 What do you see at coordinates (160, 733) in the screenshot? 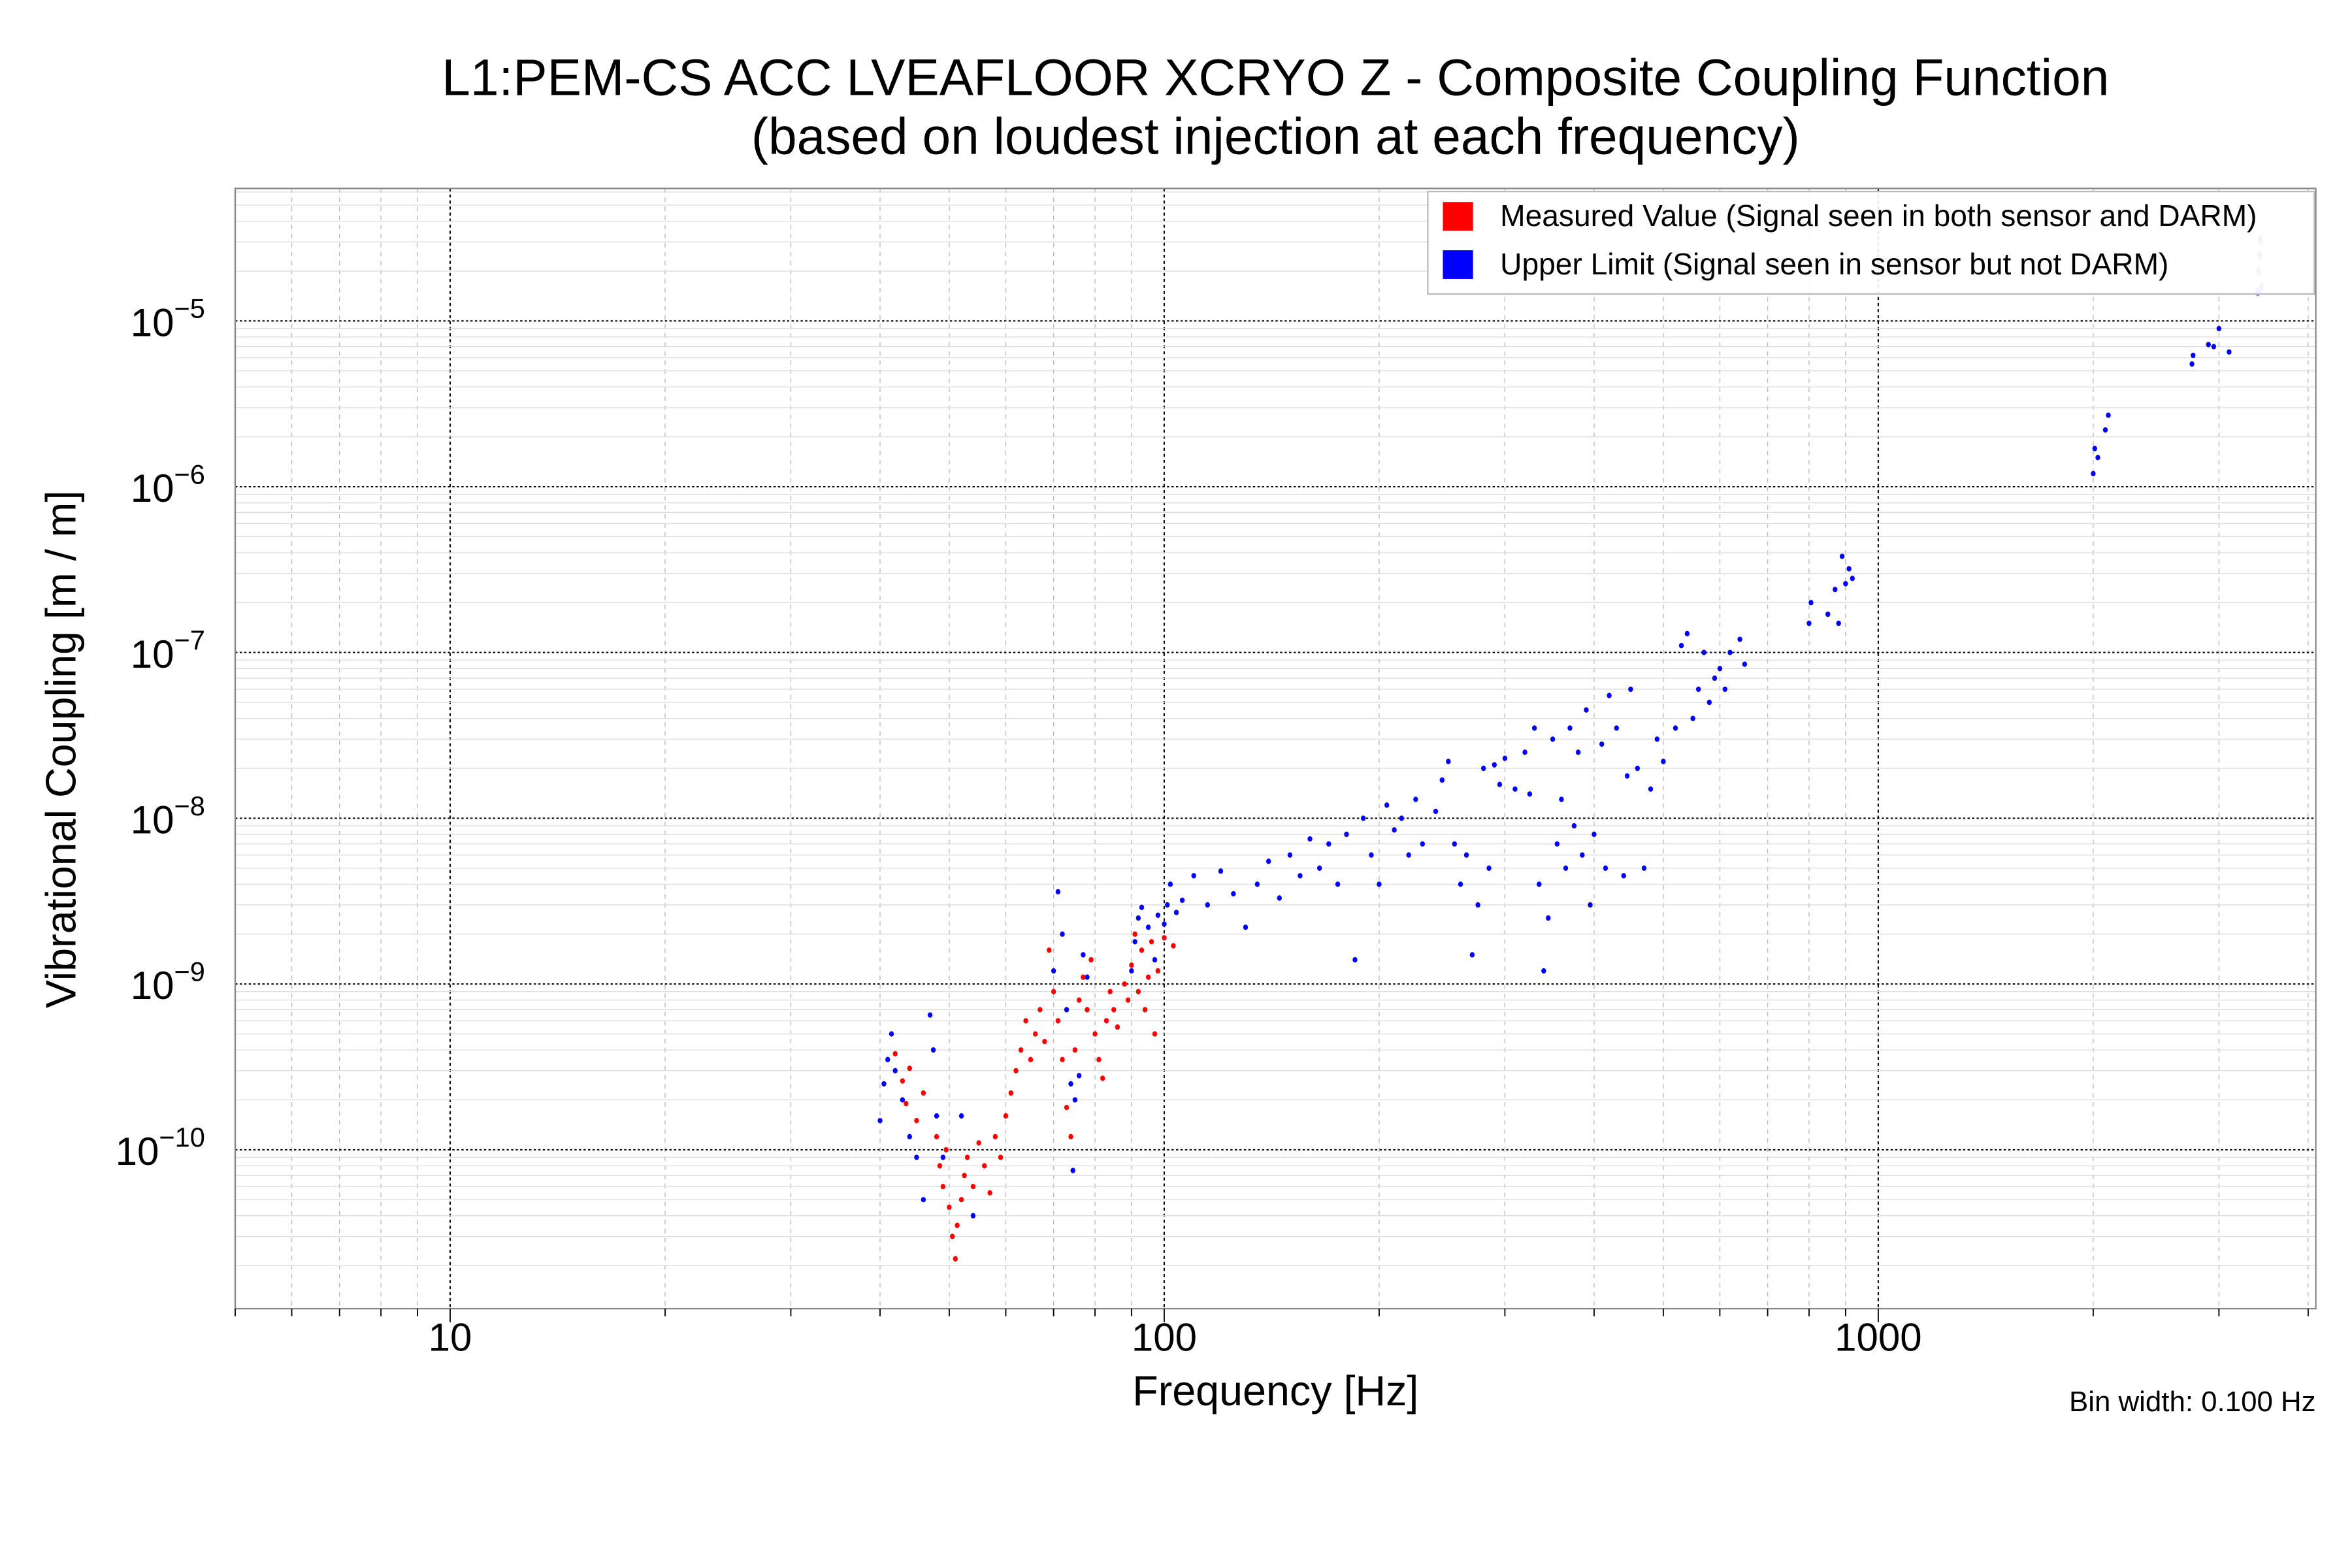
I see `y-axis: 10−510−610−710−810−910−10` at bounding box center [160, 733].